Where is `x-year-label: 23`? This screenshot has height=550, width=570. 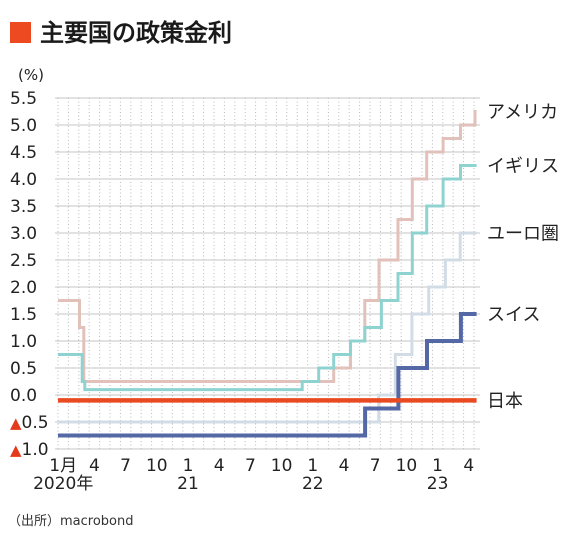 x-year-label: 23 is located at coordinates (438, 484).